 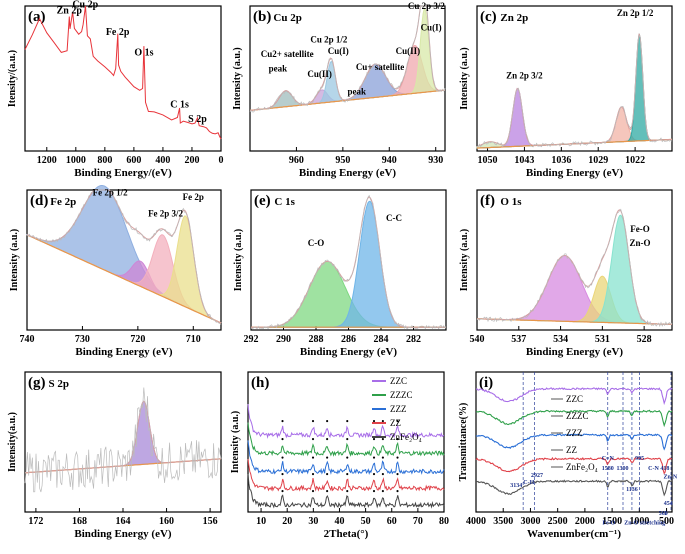 What do you see at coordinates (284, 202) in the screenshot?
I see `panel-title: C 1s` at bounding box center [284, 202].